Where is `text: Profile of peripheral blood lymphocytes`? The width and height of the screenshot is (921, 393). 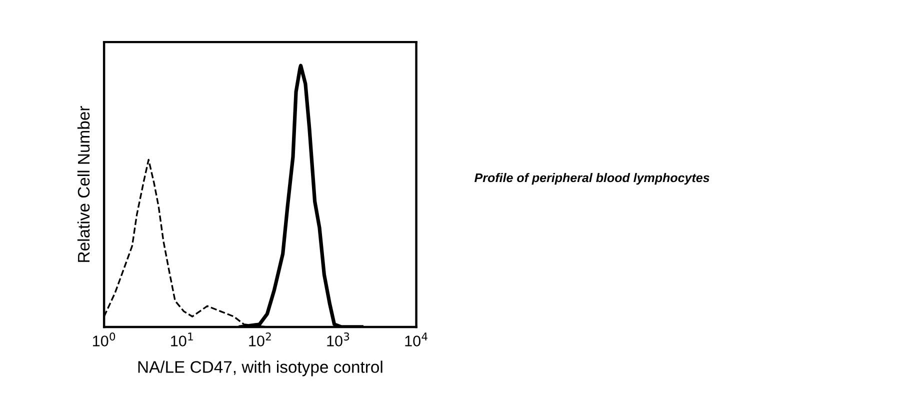 text: Profile of peripheral blood lymphocytes is located at coordinates (592, 178).